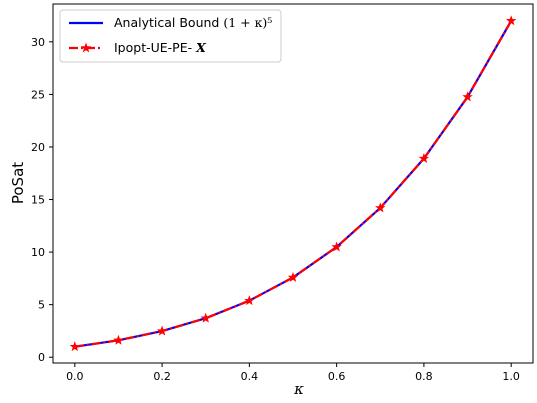 The width and height of the screenshot is (537, 403). Describe the element at coordinates (298, 389) in the screenshot. I see `x-axis-label: κ` at that location.